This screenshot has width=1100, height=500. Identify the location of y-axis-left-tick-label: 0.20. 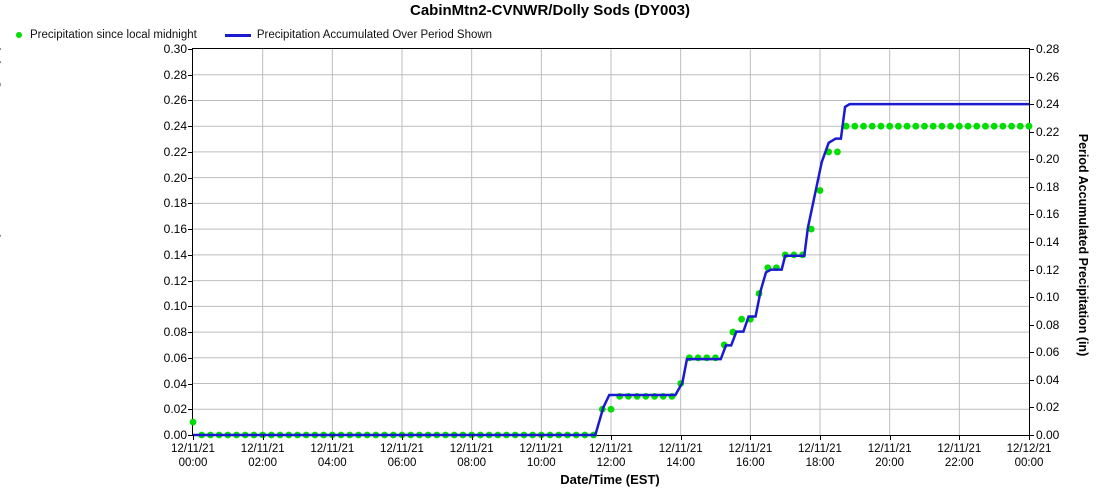
(175, 177).